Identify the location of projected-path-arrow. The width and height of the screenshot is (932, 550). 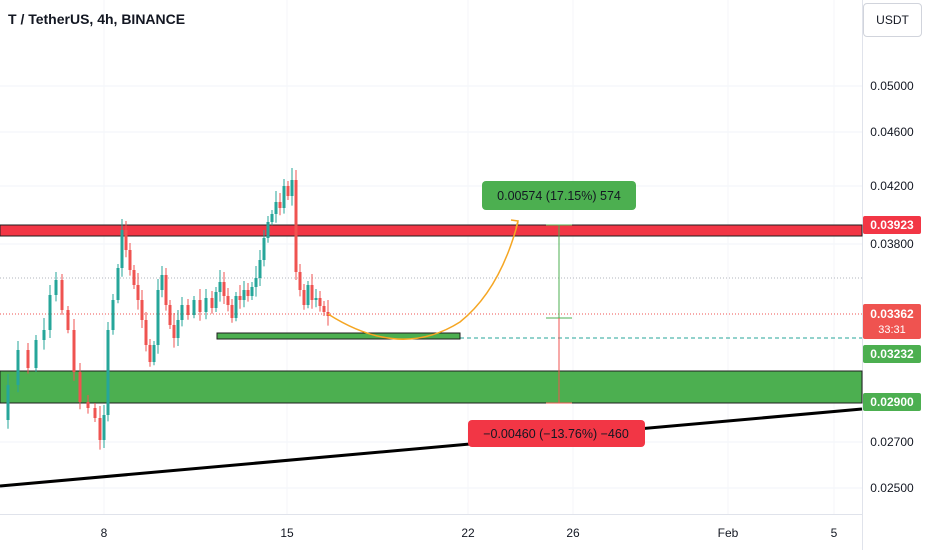
(423, 280).